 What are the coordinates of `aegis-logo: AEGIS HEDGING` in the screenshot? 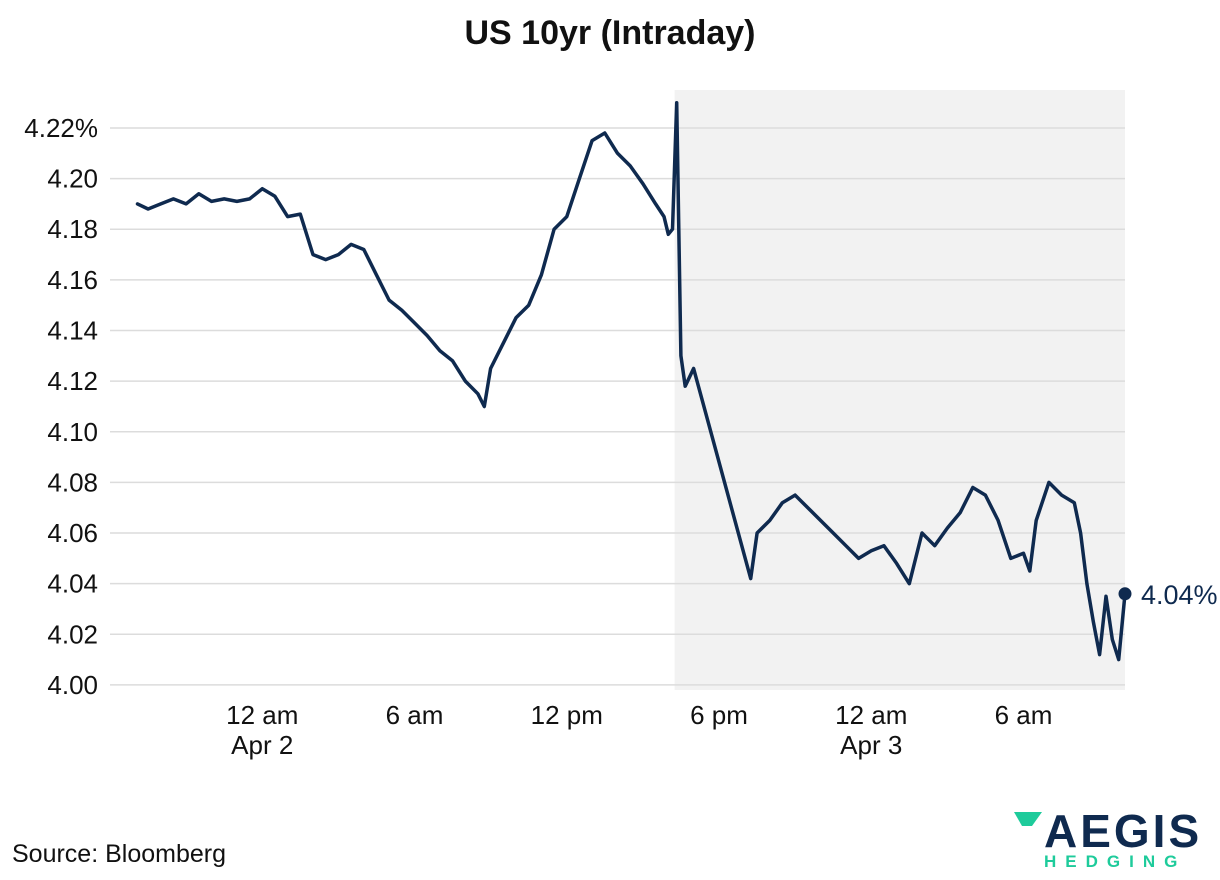 It's located at (1114, 840).